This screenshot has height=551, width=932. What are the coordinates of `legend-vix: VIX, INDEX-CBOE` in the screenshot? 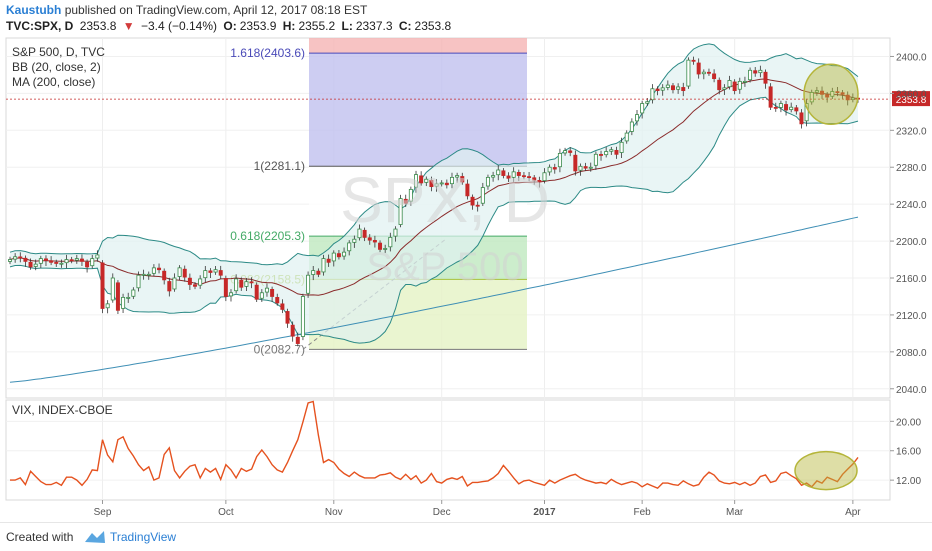 It's located at (62, 410).